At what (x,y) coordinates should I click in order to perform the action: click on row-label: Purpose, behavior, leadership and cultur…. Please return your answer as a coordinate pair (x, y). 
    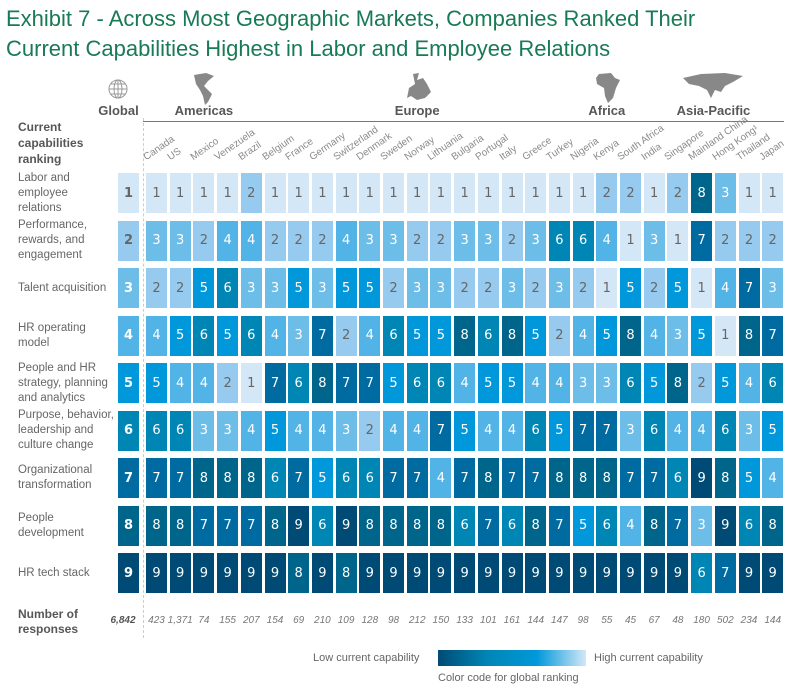
    Looking at the image, I should click on (66, 430).